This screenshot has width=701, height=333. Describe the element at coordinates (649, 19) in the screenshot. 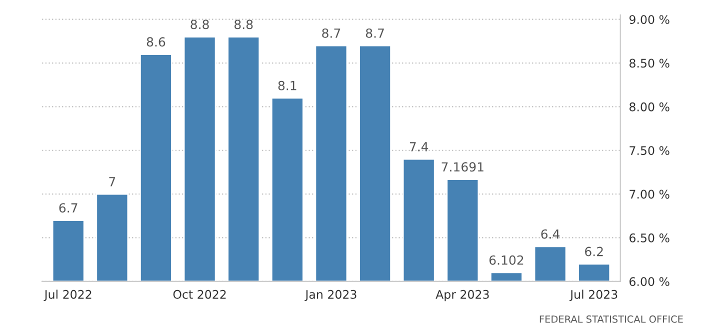

I see `y-tick-label: 9.00 %` at that location.